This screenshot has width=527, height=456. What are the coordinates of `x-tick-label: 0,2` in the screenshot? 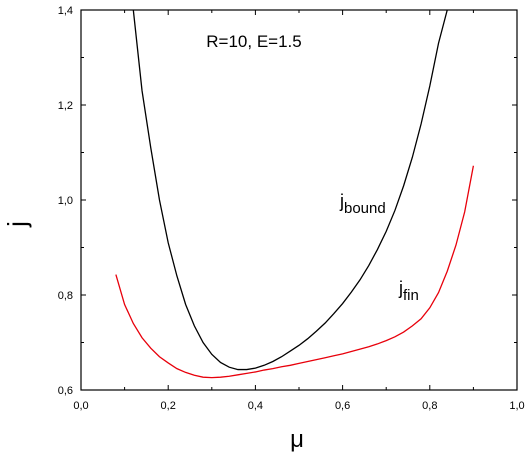 It's located at (168, 406).